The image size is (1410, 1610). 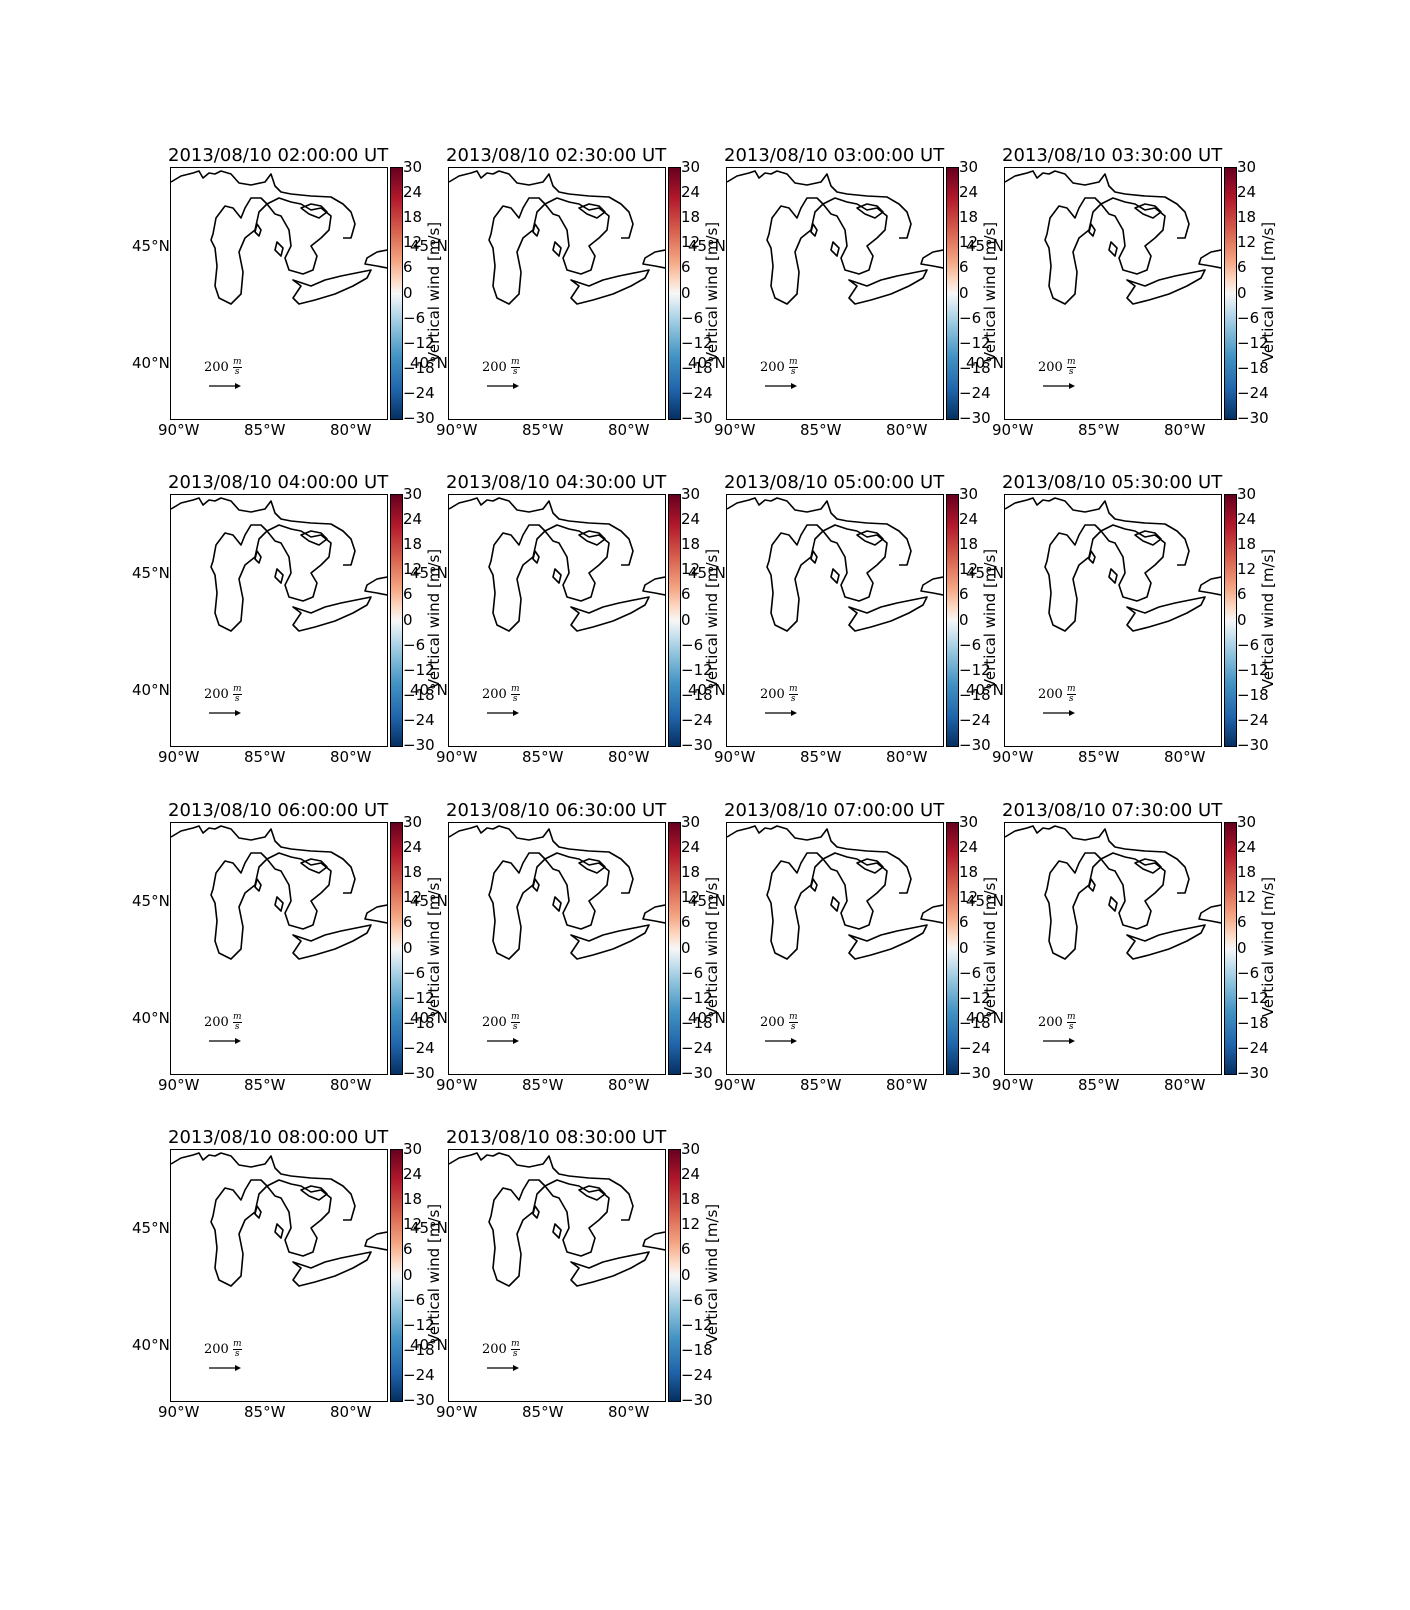 What do you see at coordinates (556, 1137) in the screenshot?
I see `panel-title: 2013/08/10 08:30:00 UT` at bounding box center [556, 1137].